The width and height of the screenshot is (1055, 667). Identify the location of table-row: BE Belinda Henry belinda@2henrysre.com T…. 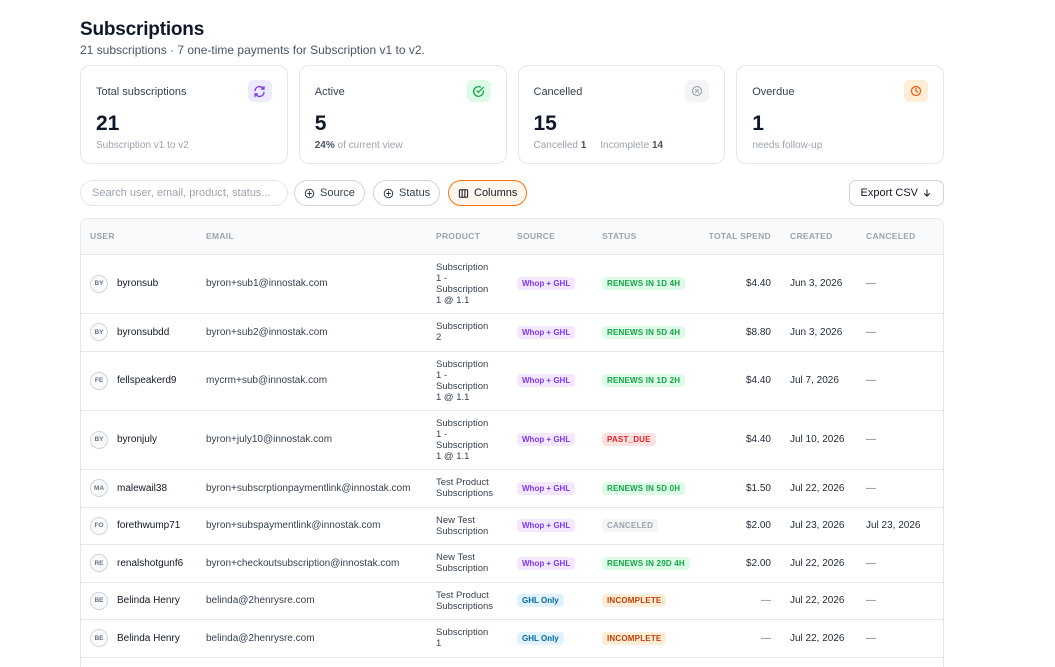
(512, 600).